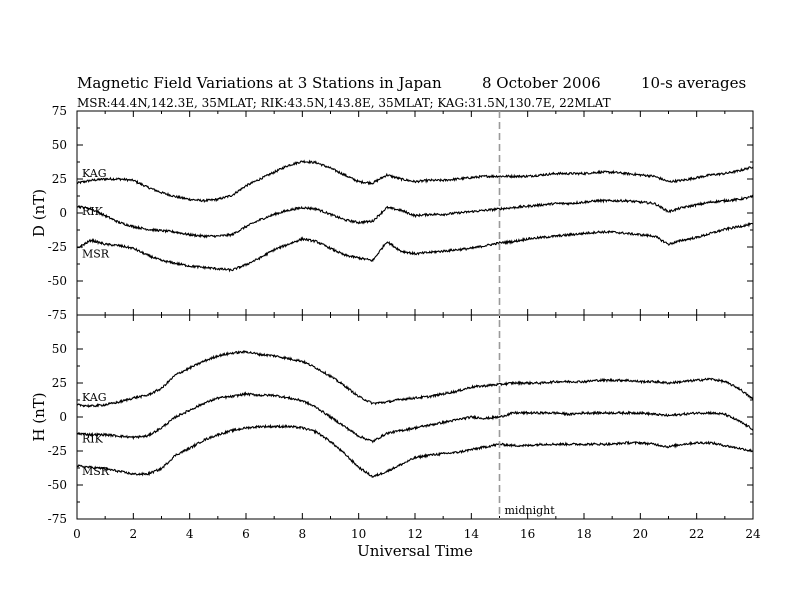  What do you see at coordinates (527, 534) in the screenshot?
I see `x-tick-label: 16` at bounding box center [527, 534].